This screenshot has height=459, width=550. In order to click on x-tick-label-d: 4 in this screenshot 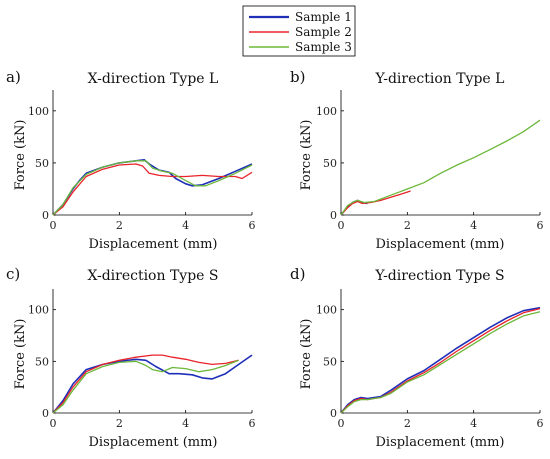, I will do `click(473, 423)`.